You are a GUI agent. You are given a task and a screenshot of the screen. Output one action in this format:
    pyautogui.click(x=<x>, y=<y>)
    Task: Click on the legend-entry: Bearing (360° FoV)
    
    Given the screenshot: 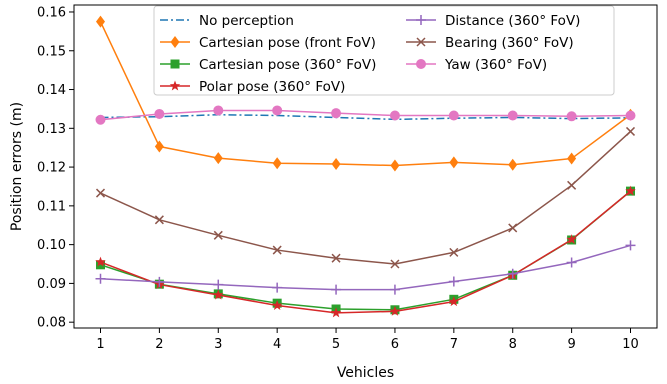 What is the action you would take?
    pyautogui.click(x=490, y=43)
    